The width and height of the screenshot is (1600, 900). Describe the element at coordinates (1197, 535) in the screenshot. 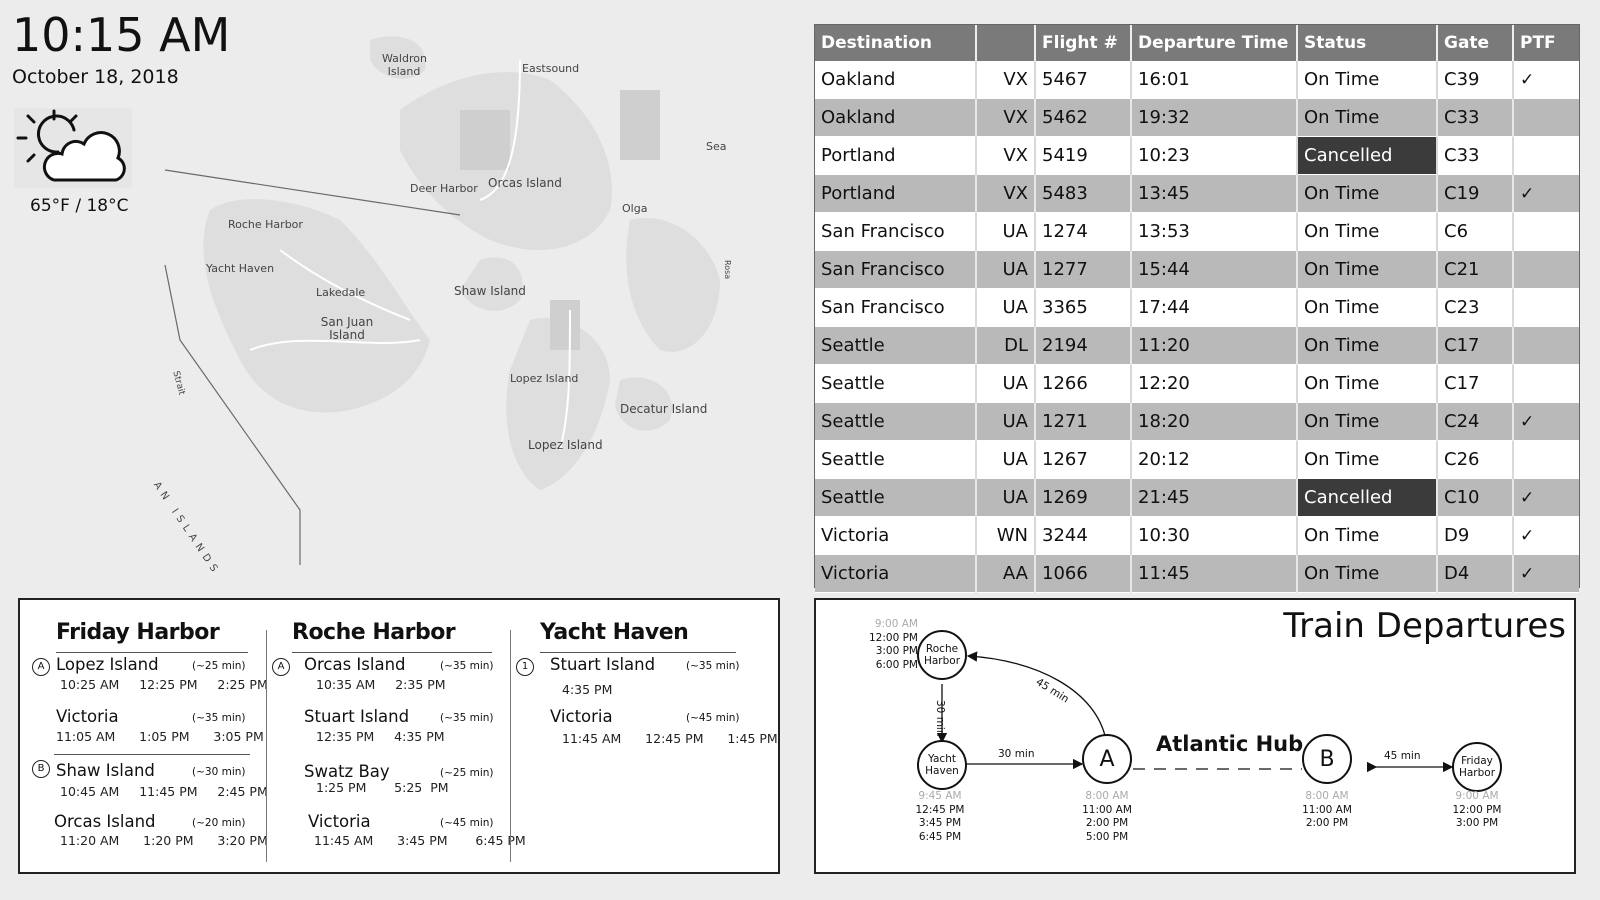

I see `flight-row: Victoria WN 3244 10:30 On Time D9 ✓` at that location.